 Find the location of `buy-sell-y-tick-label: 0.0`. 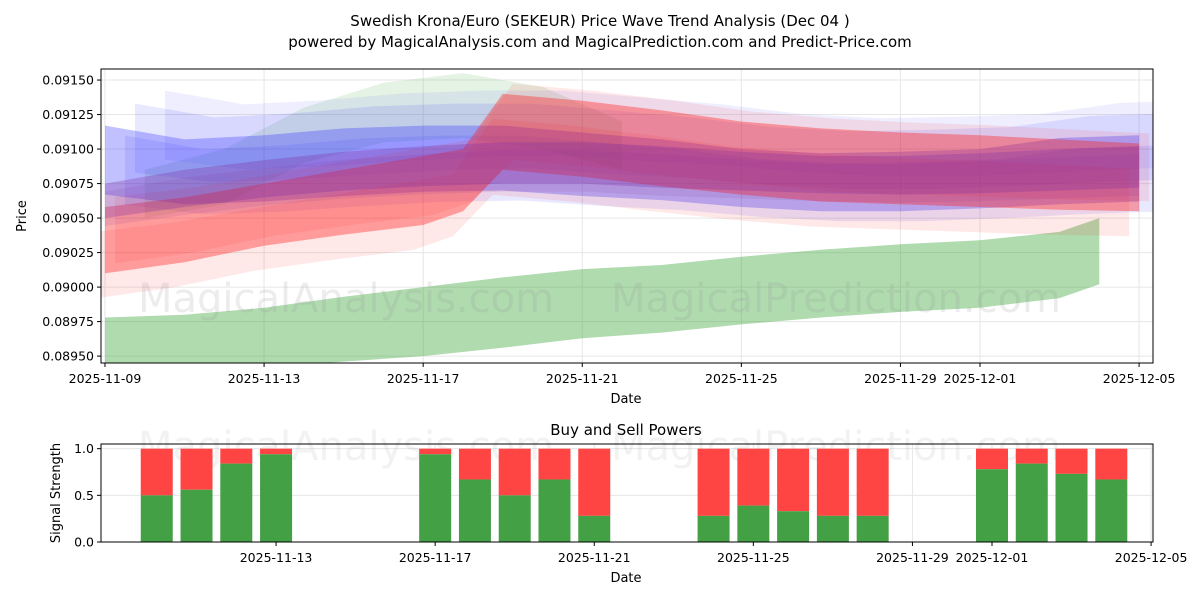

buy-sell-y-tick-label: 0.0 is located at coordinates (84, 542).